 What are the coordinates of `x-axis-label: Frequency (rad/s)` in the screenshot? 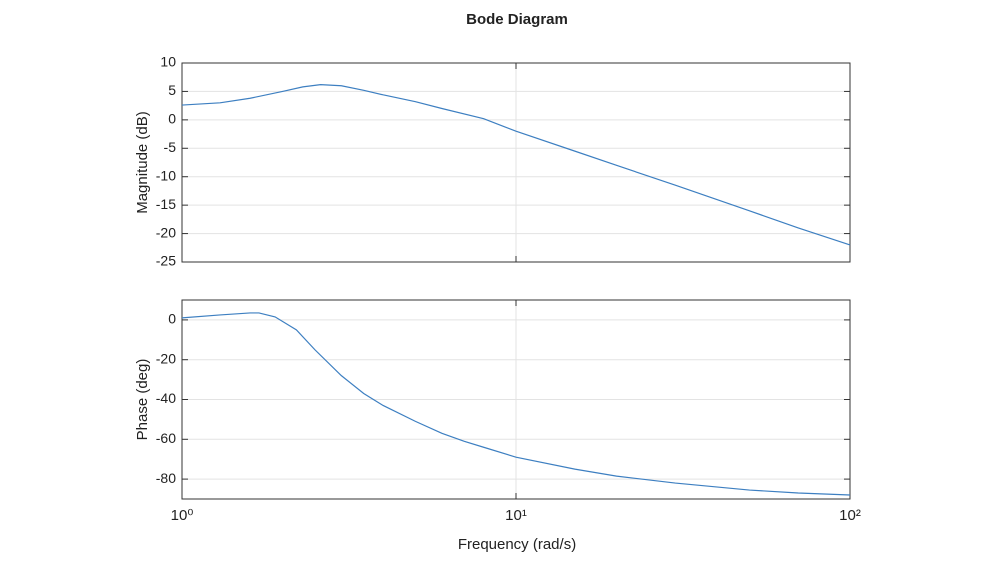 It's located at (517, 544).